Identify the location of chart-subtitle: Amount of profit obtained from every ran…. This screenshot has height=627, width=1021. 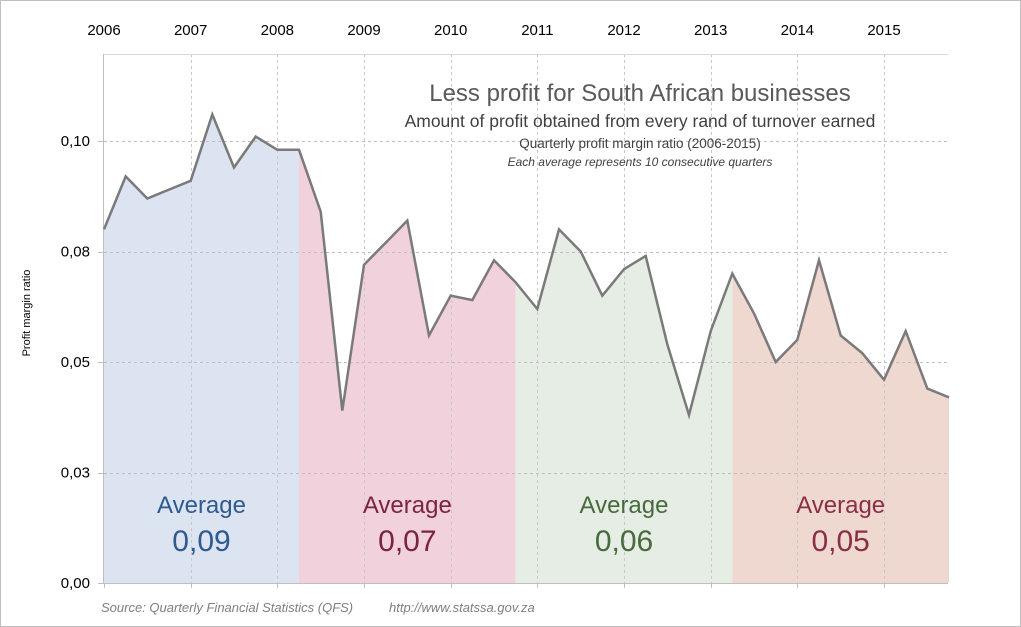
(640, 121).